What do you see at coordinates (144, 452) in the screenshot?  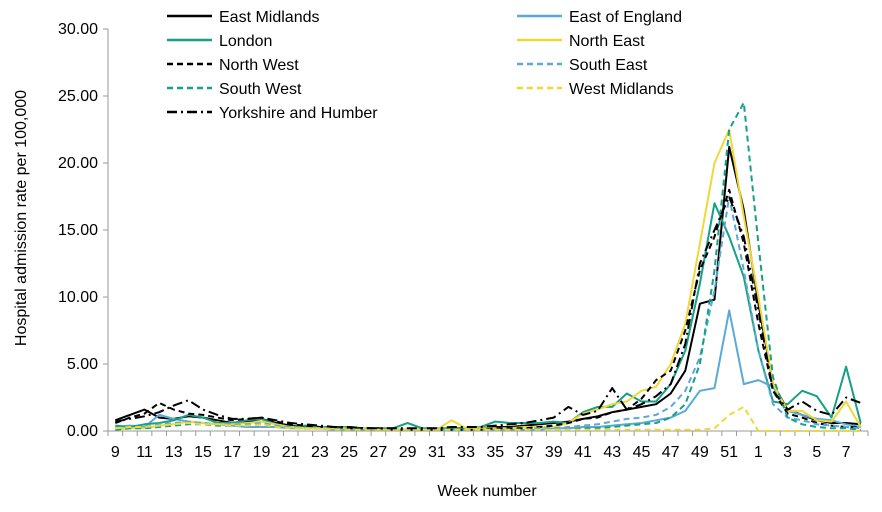 I see `x-tick-label: 11` at bounding box center [144, 452].